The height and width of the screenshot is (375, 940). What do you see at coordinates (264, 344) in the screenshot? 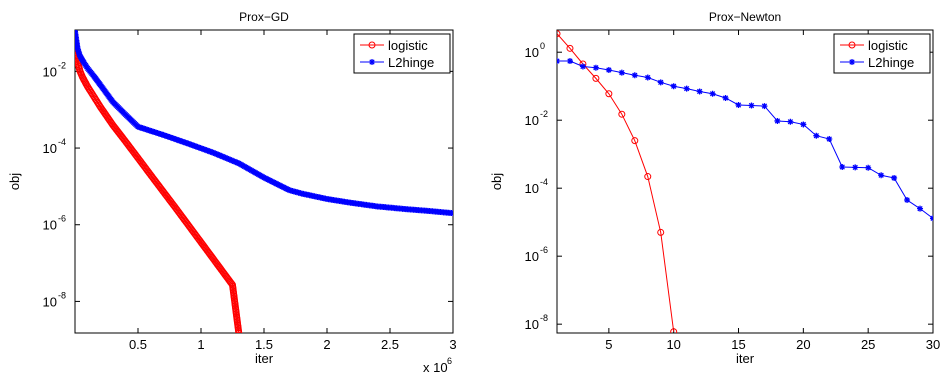
I see `x-tick-label: 1.5` at bounding box center [264, 344].